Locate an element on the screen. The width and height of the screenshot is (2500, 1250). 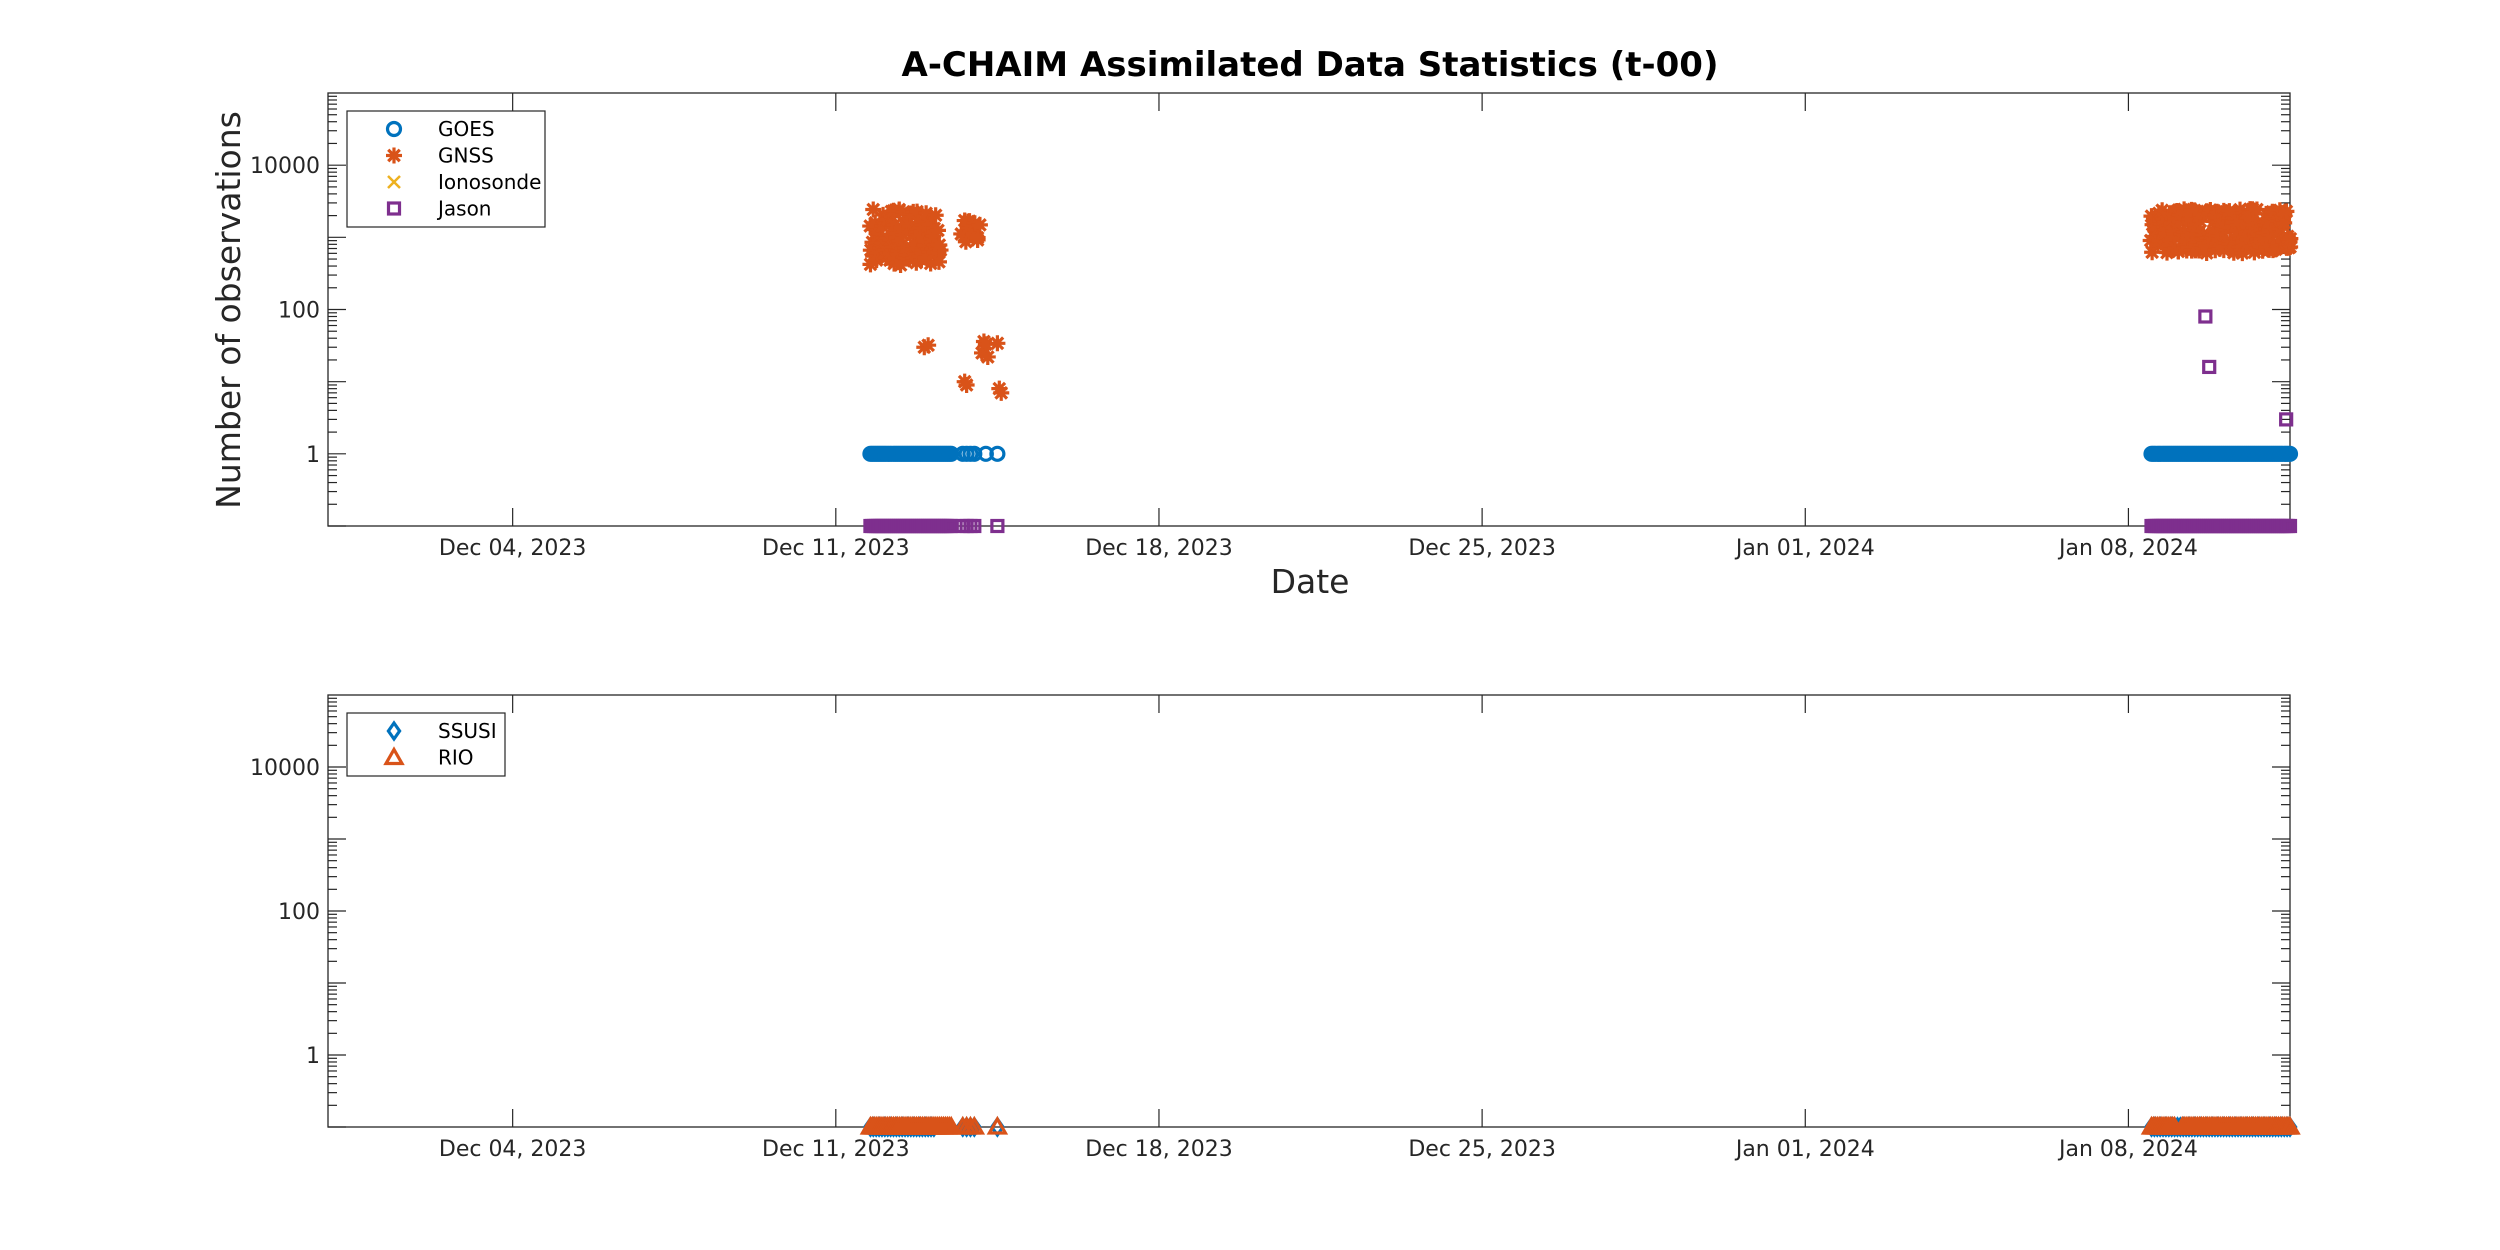
legend-marker-gnss is located at coordinates (394, 155).